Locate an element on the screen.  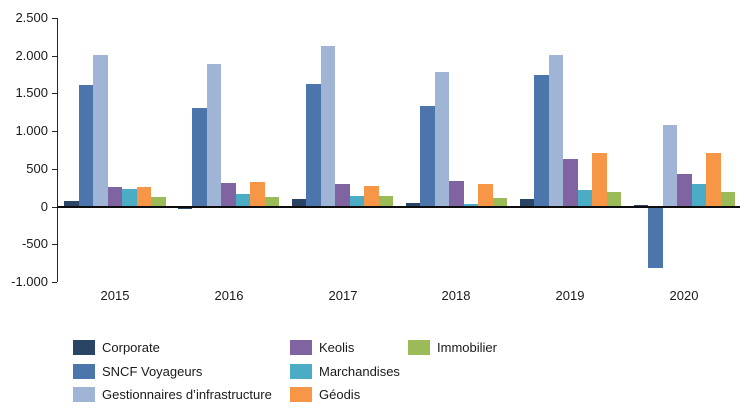
bar-2018-geodis is located at coordinates (485, 195).